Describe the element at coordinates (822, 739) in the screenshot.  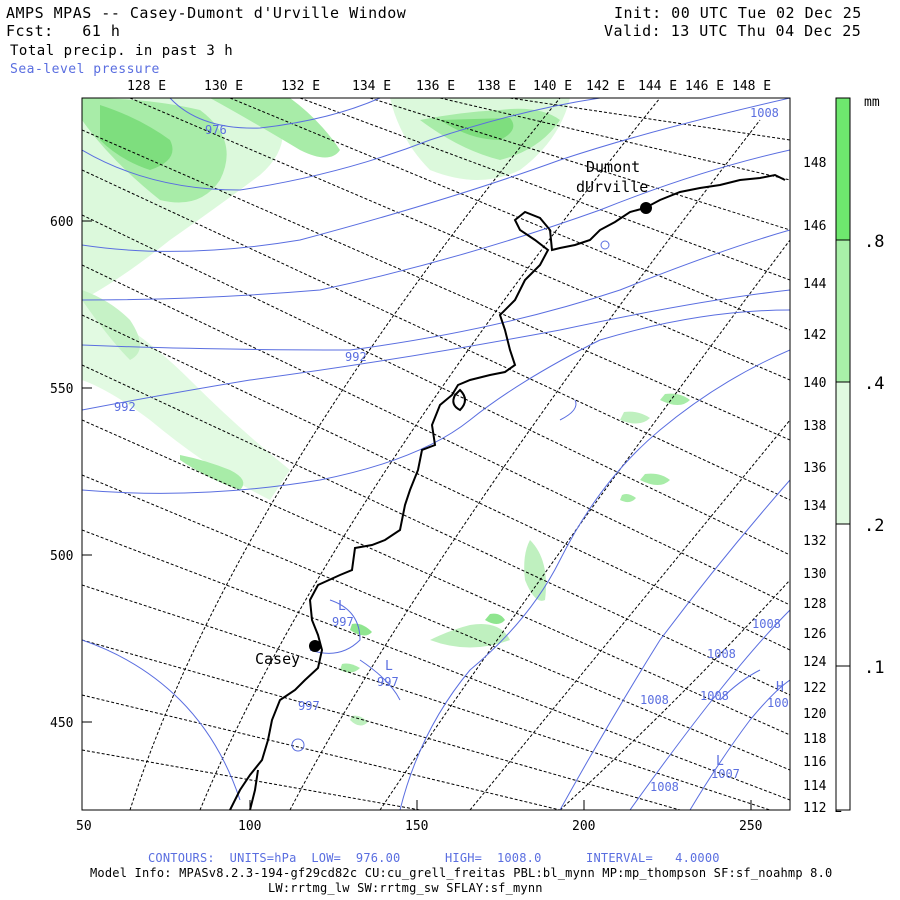
I see `lon-label: 118 E` at that location.